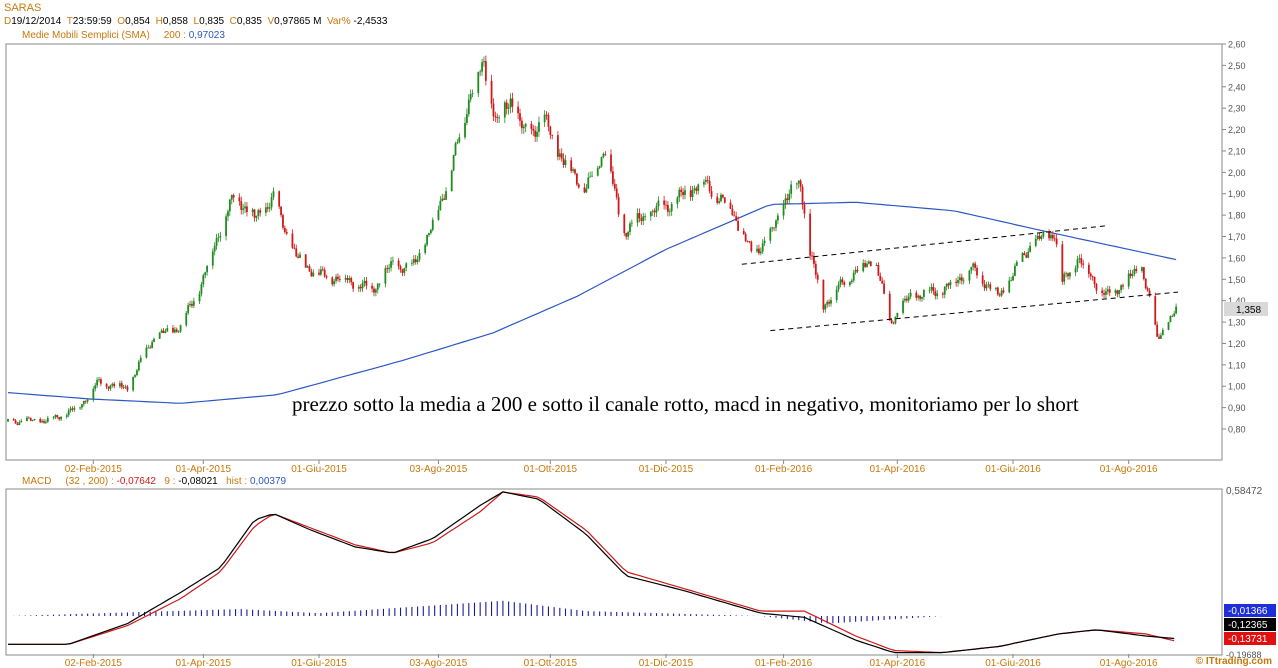 This screenshot has height=668, width=1278. Describe the element at coordinates (1250, 638) in the screenshot. I see `signal-tag-bg` at that location.